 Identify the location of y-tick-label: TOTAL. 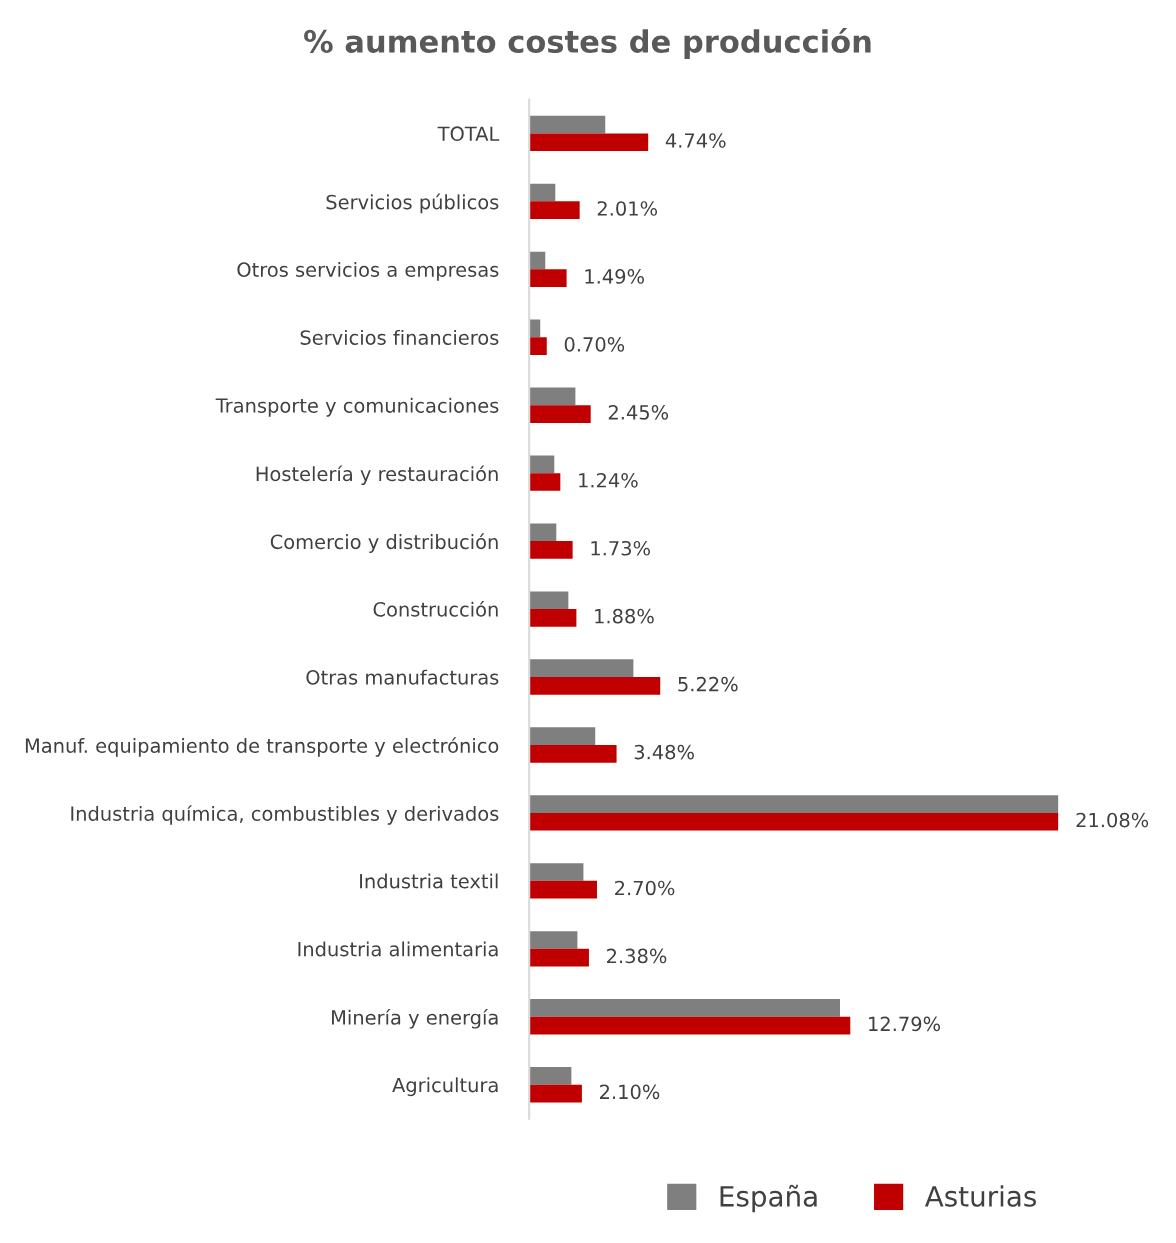
(468, 134).